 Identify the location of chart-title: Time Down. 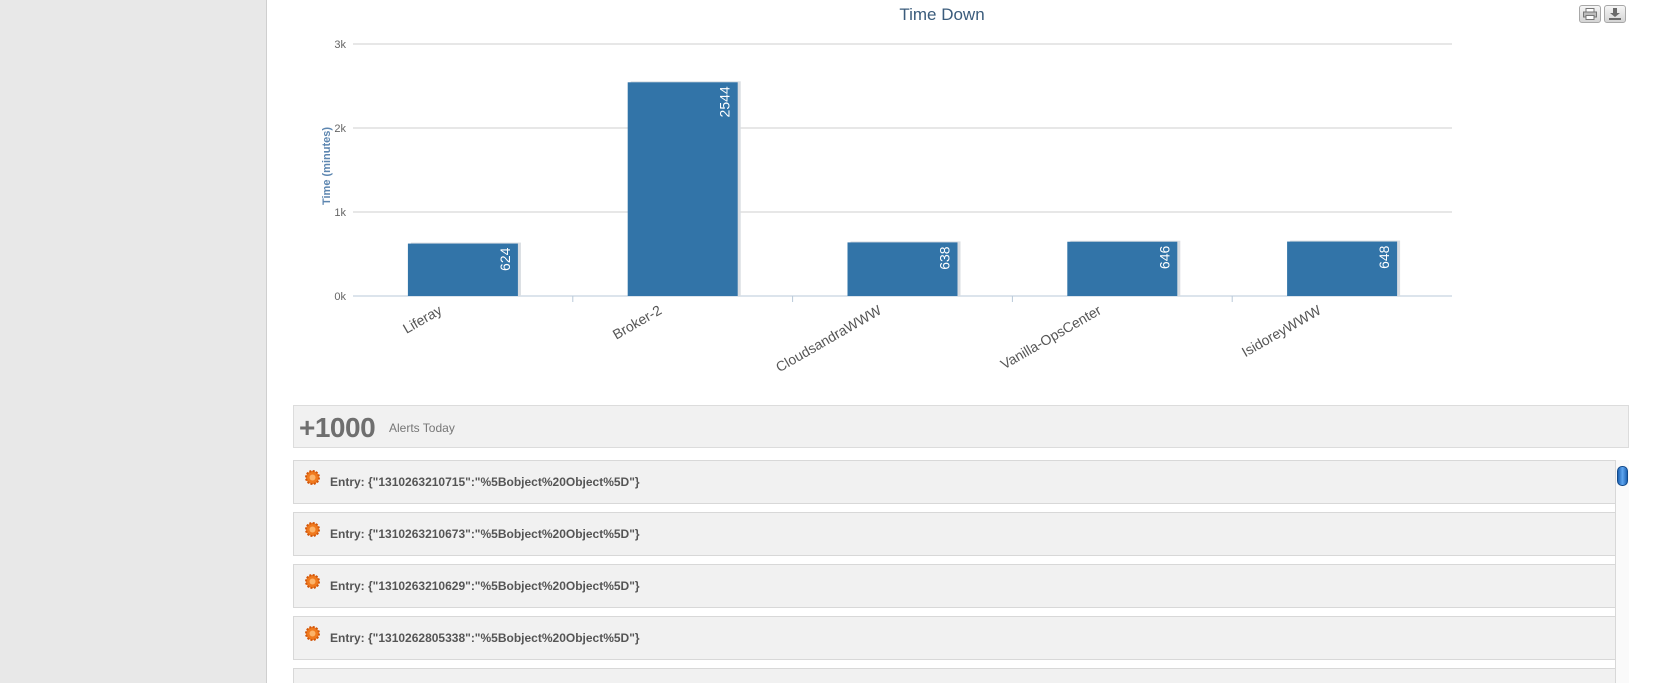
(941, 14).